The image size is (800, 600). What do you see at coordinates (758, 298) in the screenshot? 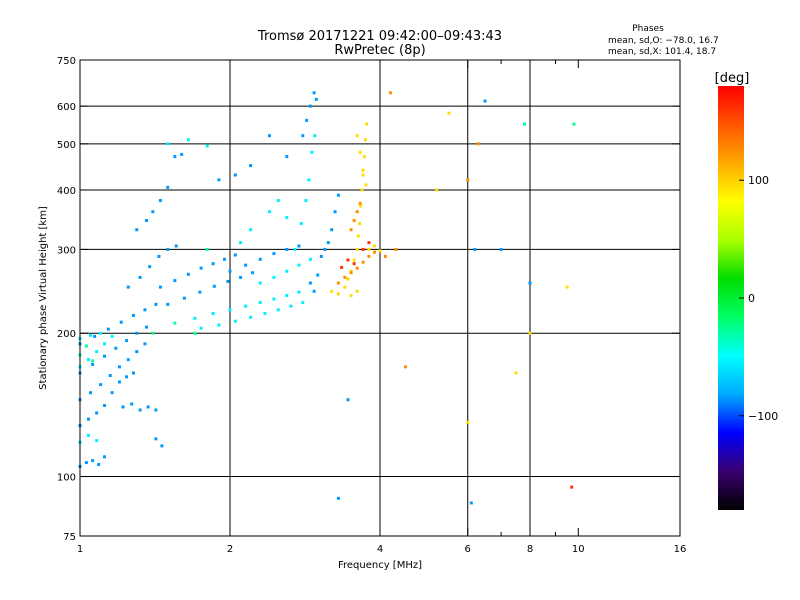
I see `colorbar-ticks: 100 0 −100` at bounding box center [758, 298].